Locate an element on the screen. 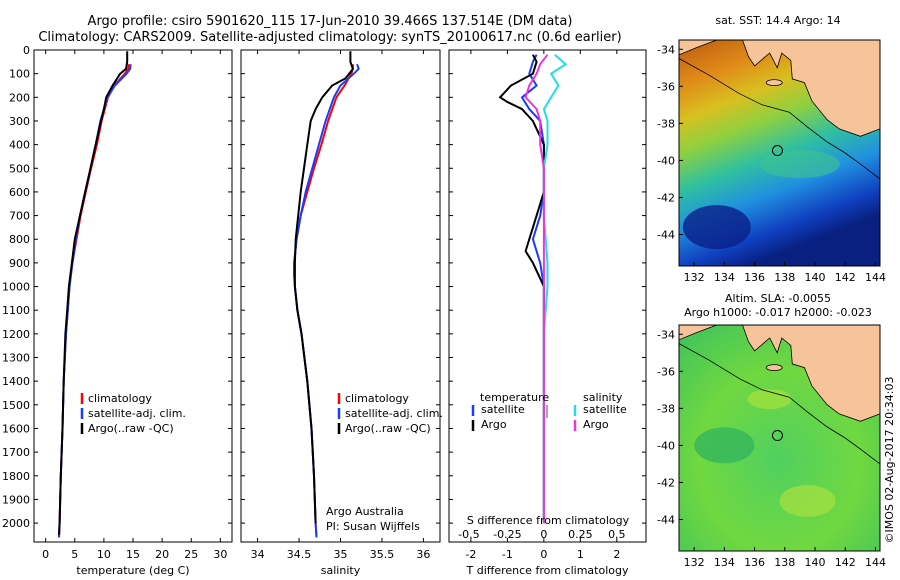 This screenshot has width=900, height=580. x-tick-label: -1 is located at coordinates (507, 554).